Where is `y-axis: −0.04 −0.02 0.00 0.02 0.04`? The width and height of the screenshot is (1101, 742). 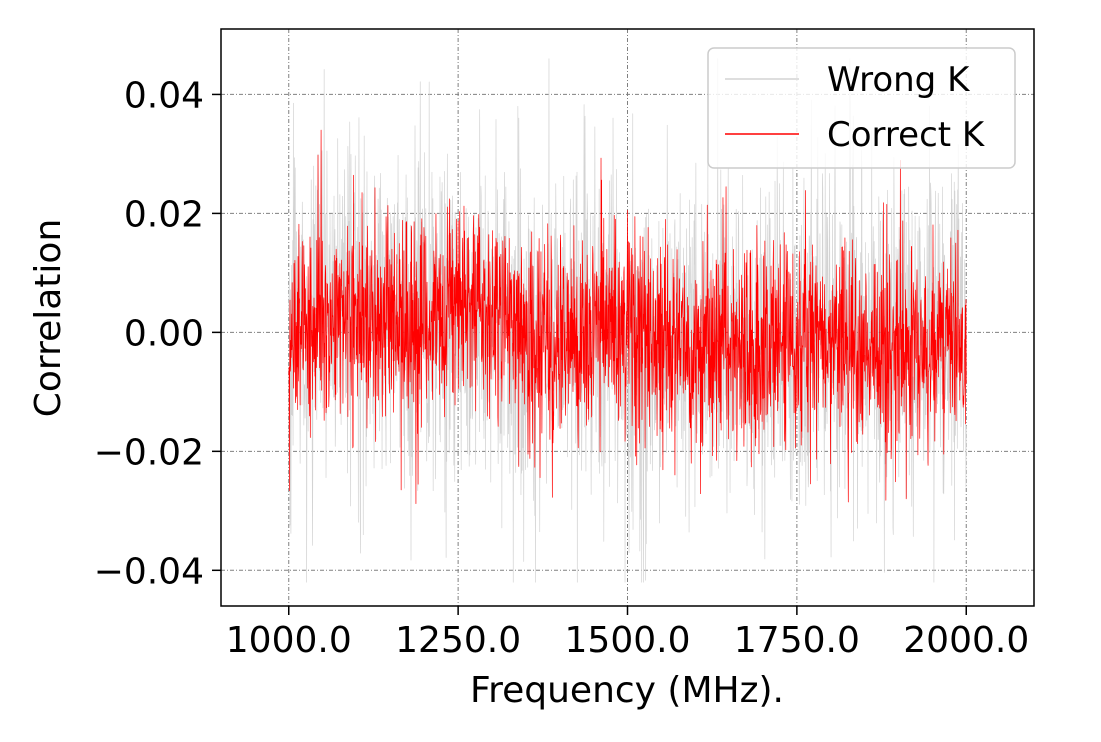
y-axis: −0.04 −0.02 0.00 0.02 0.04 is located at coordinates (157, 333).